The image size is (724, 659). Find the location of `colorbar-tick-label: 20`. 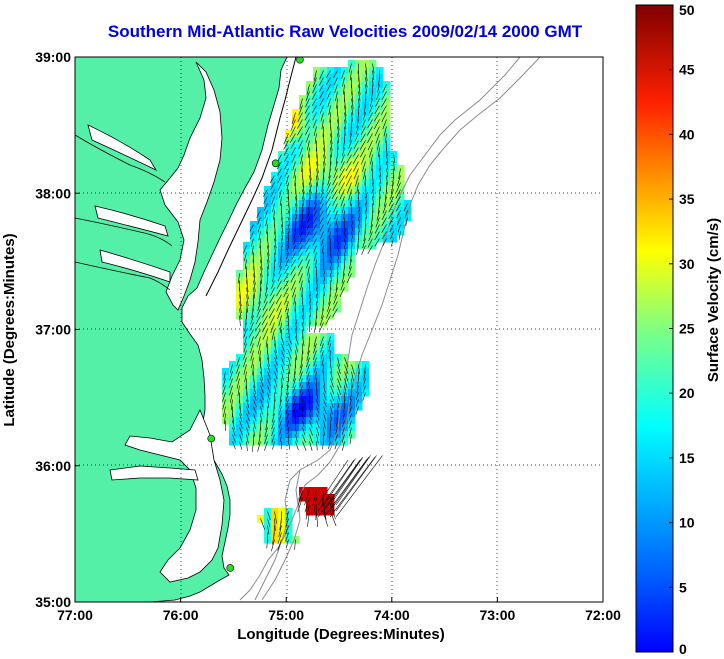

colorbar-tick-label: 20 is located at coordinates (687, 393).